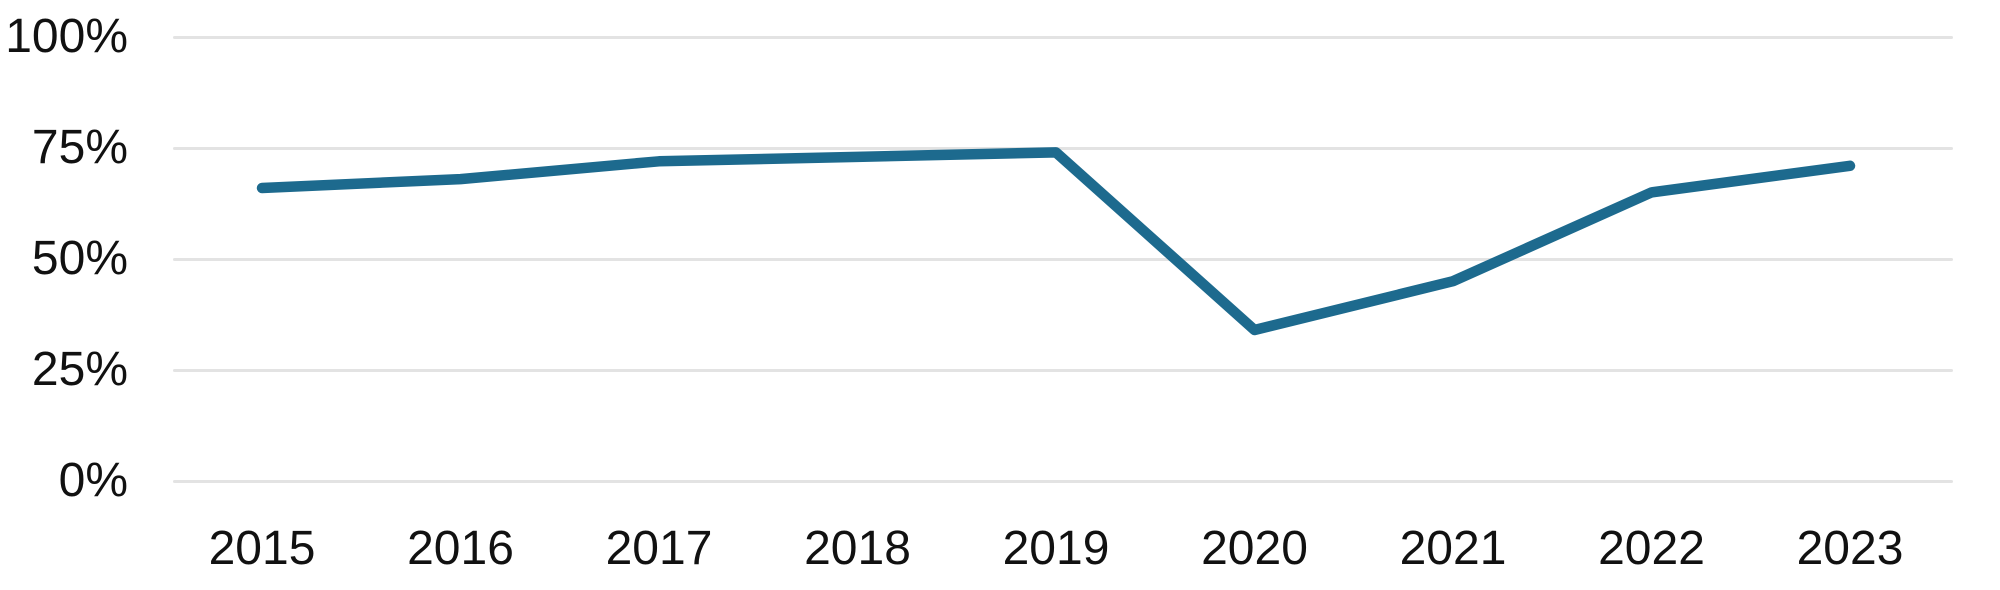  I want to click on x-tick-label-2021: 2021, so click(1453, 548).